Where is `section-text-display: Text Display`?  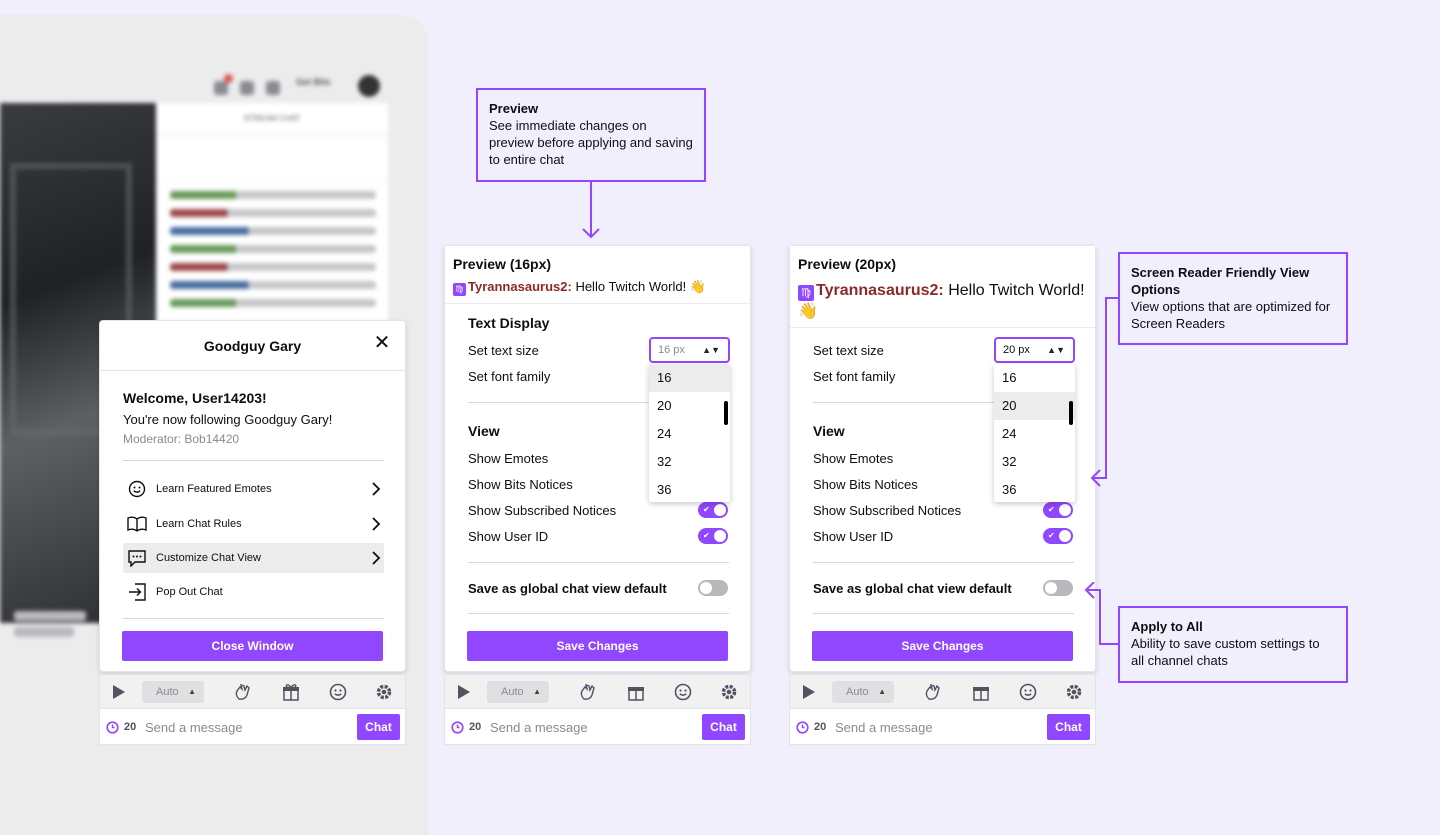 section-text-display: Text Display is located at coordinates (509, 323).